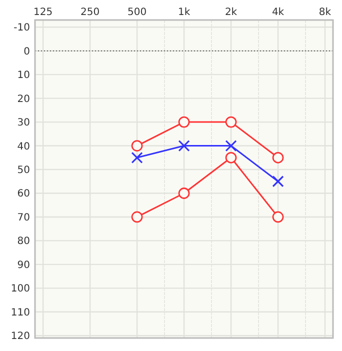 Image resolution: width=342 pixels, height=351 pixels. What do you see at coordinates (137, 12) in the screenshot?
I see `x-tick-label: 500` at bounding box center [137, 12].